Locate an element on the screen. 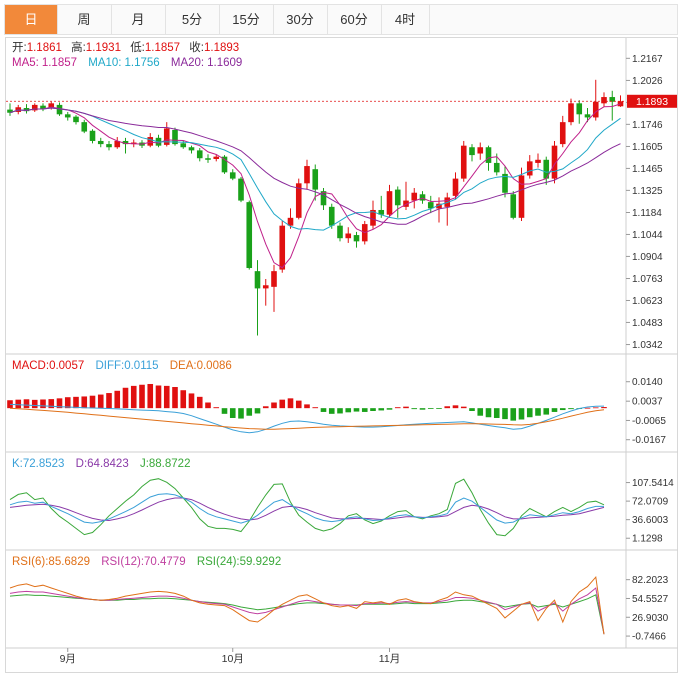 Image resolution: width=682 pixels, height=682 pixels. y-tick-label: 1.0763 is located at coordinates (647, 279).